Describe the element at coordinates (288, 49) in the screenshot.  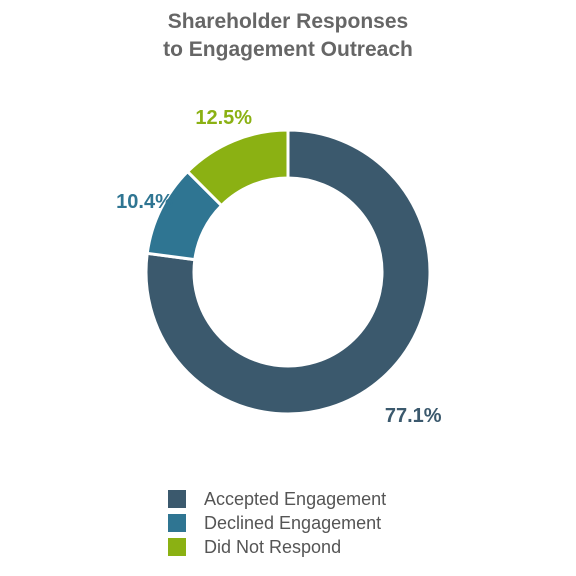
I see `chart-title-line-2: to Engagement Outreach` at that location.